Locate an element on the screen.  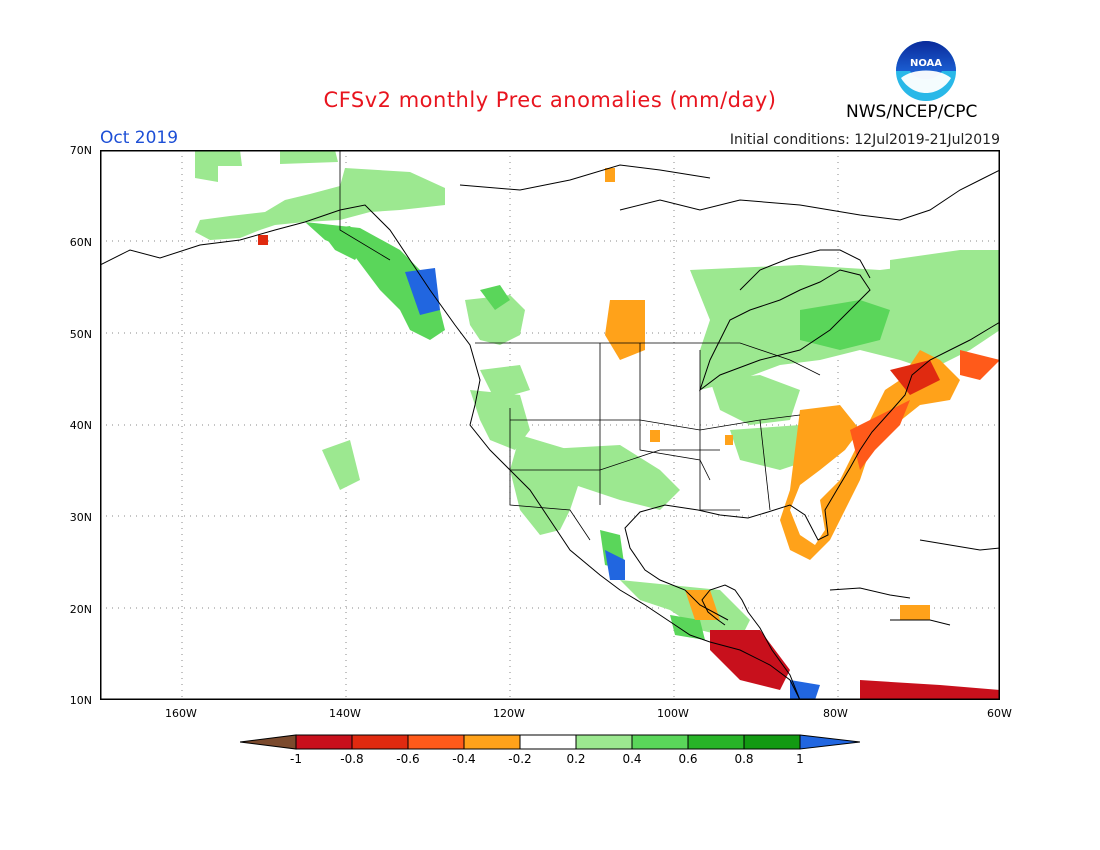
lat-label: 50N is located at coordinates (80, 334).